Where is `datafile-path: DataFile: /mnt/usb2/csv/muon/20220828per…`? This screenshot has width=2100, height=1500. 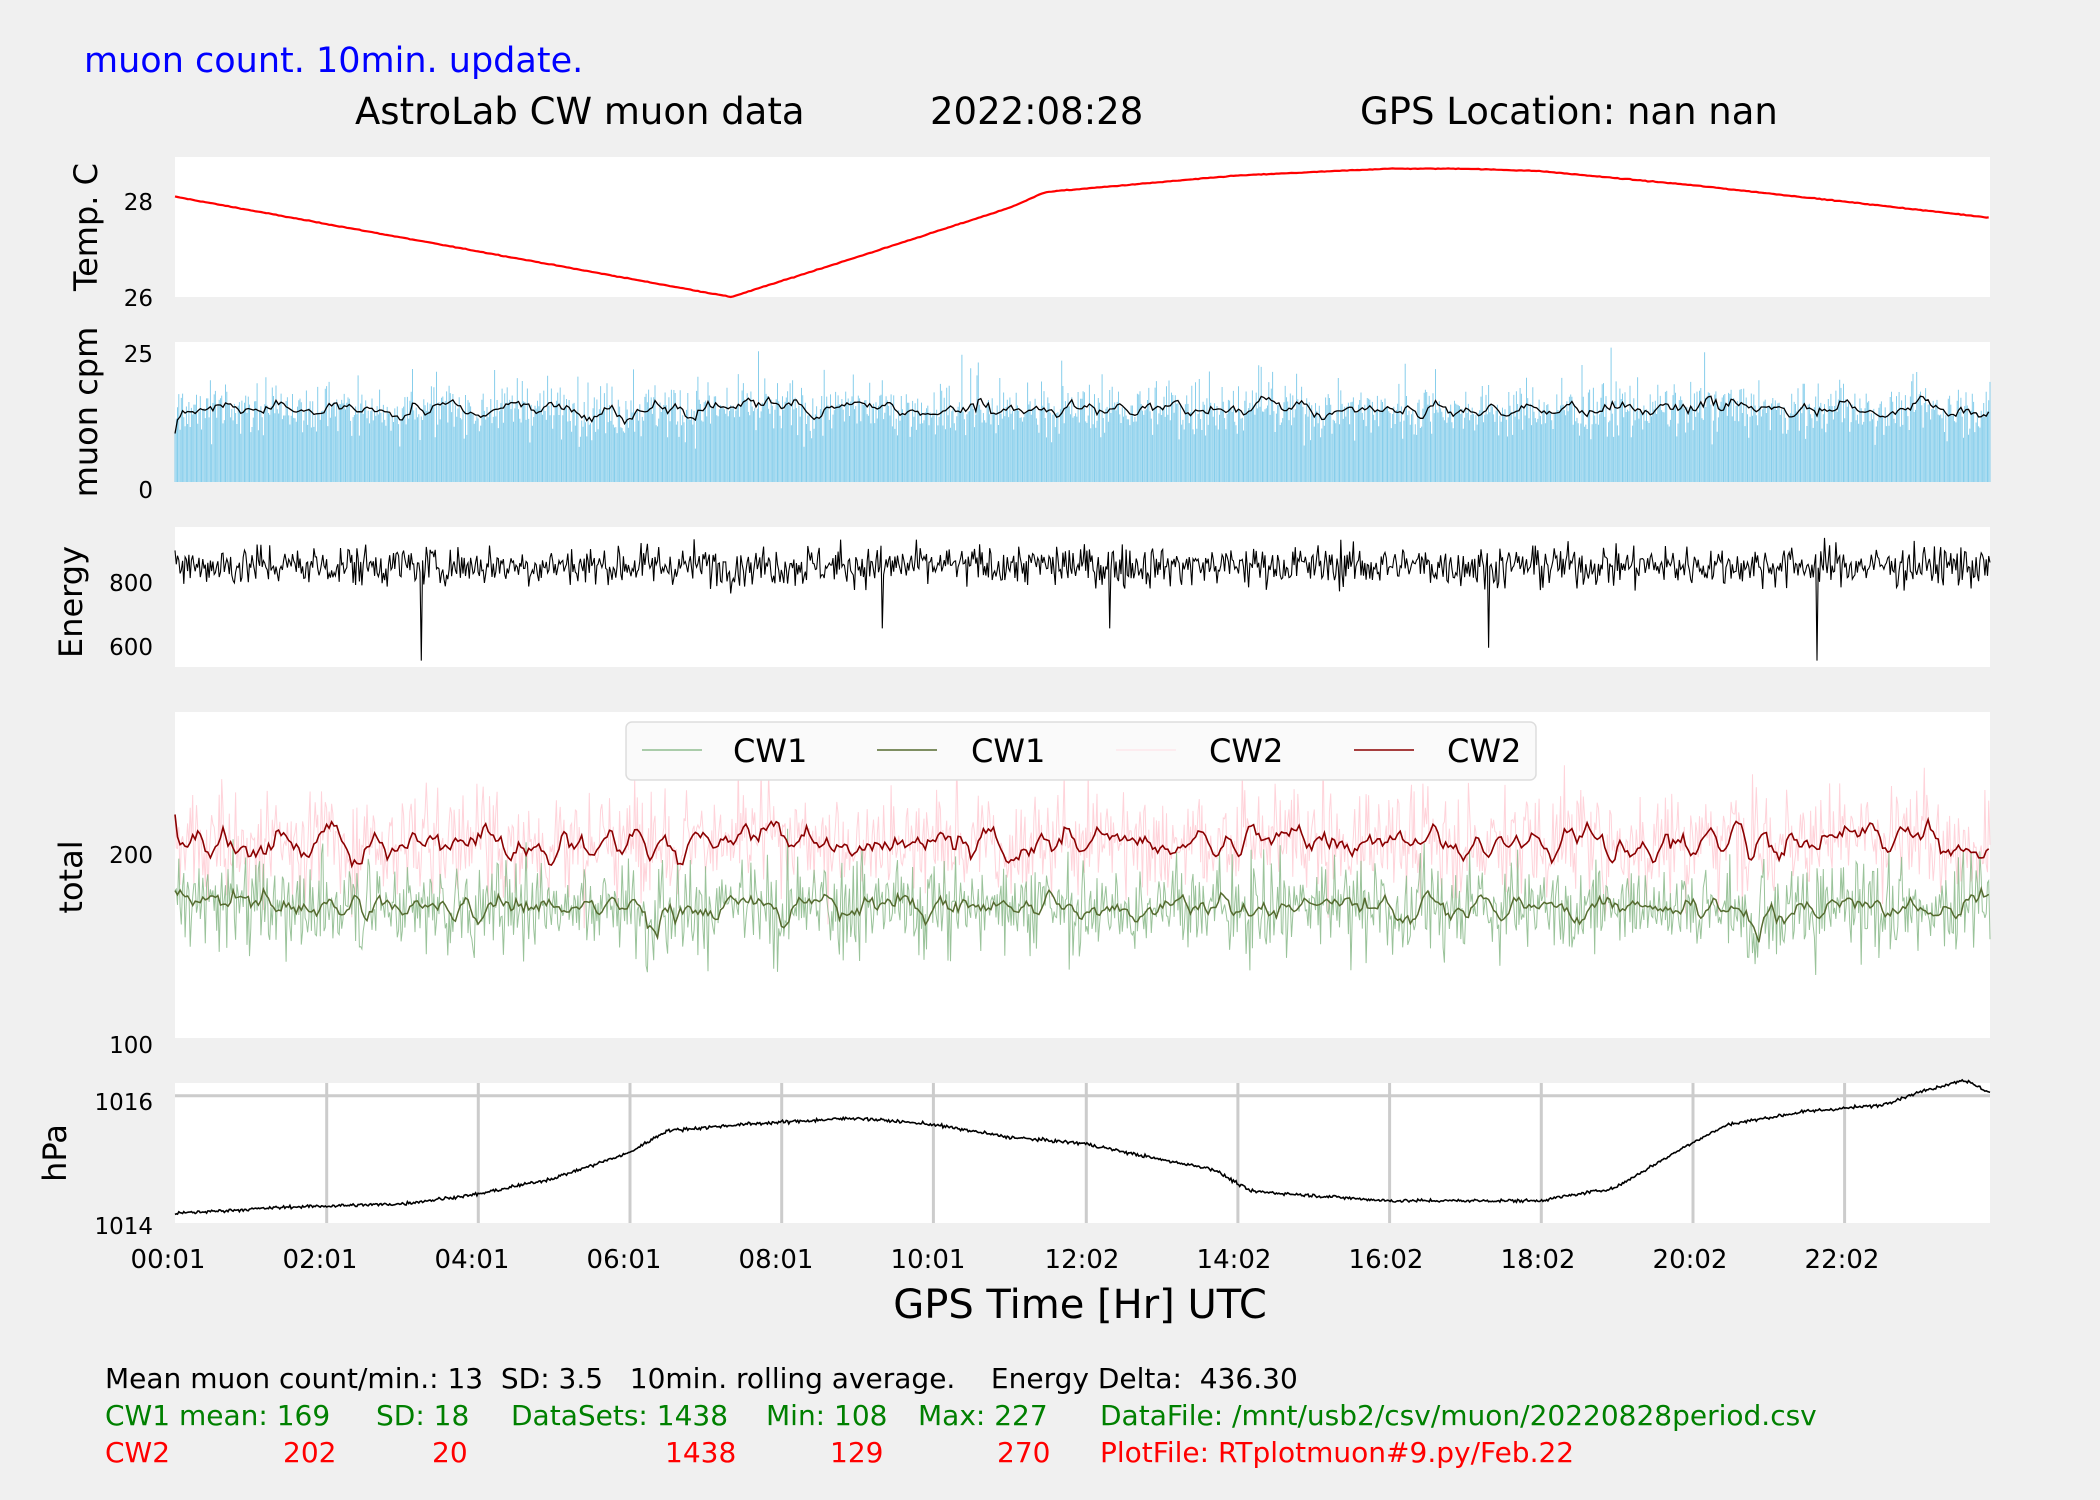 datafile-path: DataFile: /mnt/usb2/csv/muon/20220828per… is located at coordinates (1458, 1415).